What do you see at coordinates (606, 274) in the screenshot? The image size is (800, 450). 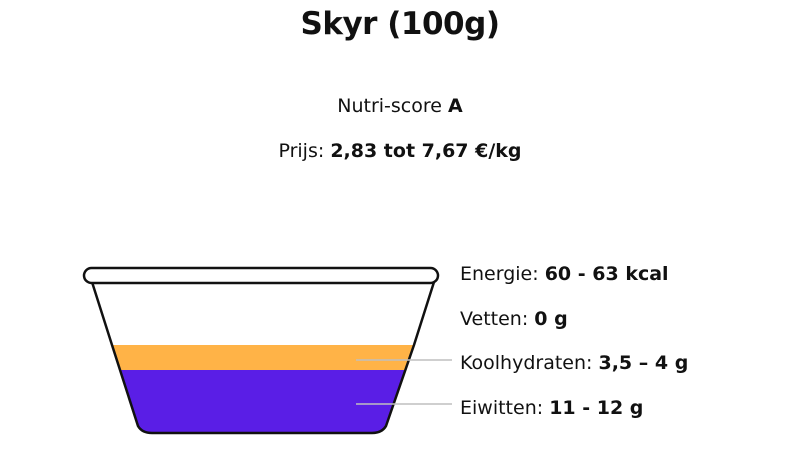 I see `nutrient-value: 60 - 63 kcal` at bounding box center [606, 274].